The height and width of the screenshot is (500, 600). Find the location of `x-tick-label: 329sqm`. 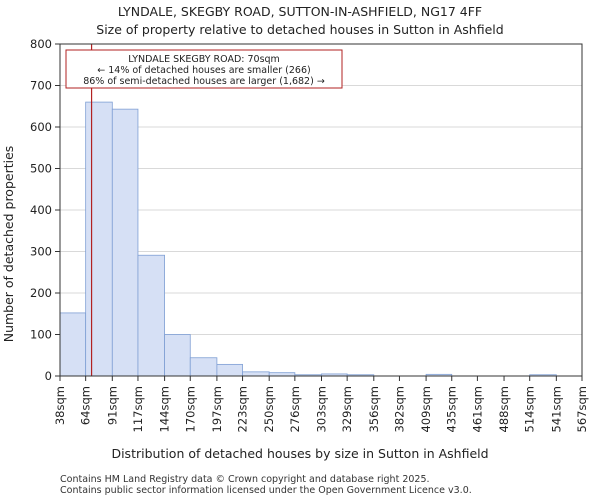

x-tick-label: 329sqm is located at coordinates (347, 409).